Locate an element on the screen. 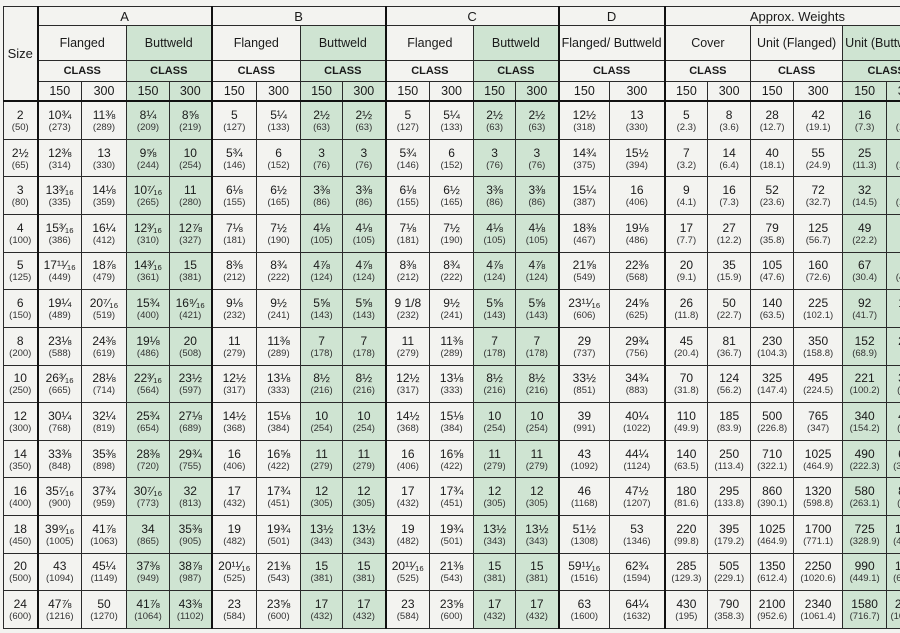  table-cell: 13⅛ (333) is located at coordinates (452, 384).